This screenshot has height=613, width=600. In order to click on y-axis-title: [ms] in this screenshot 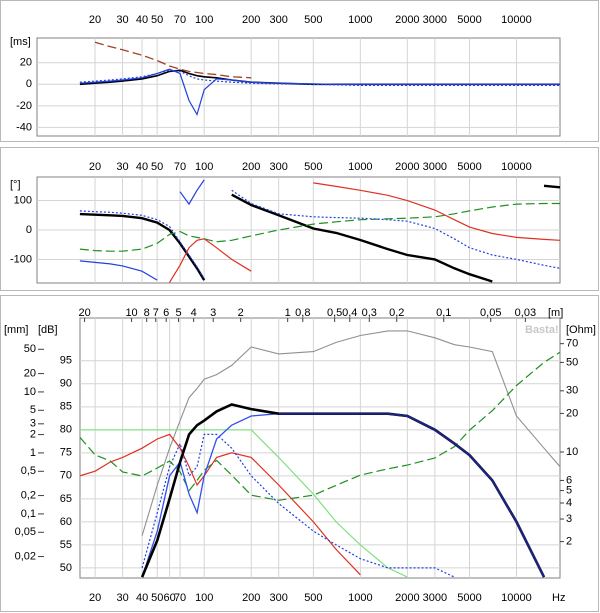, I will do `click(20, 42)`.